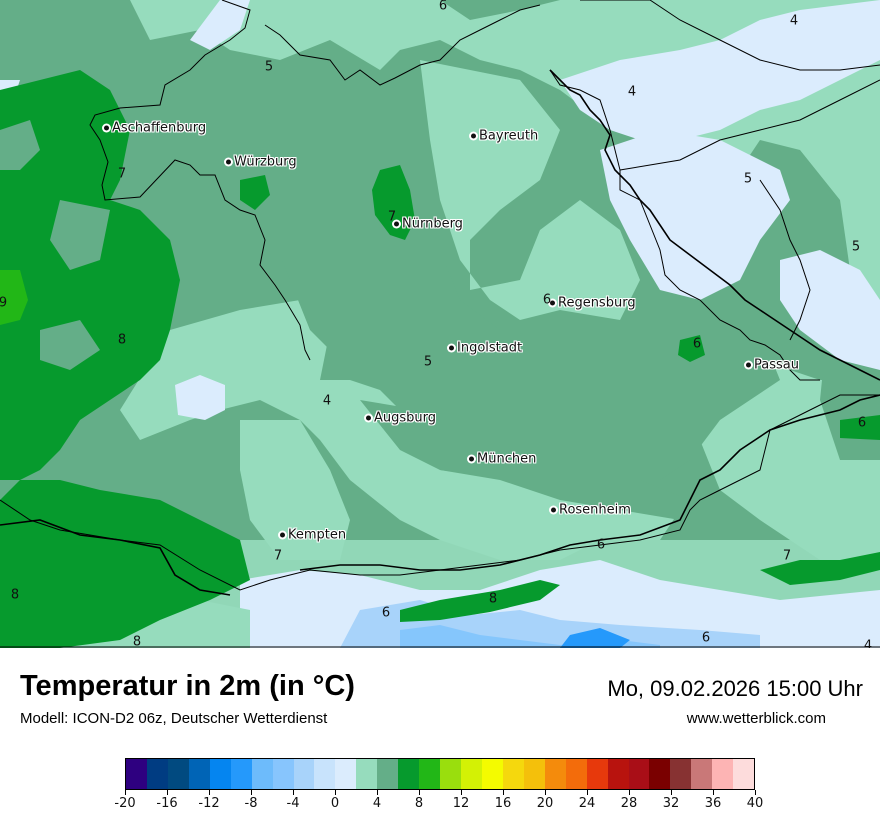 This screenshot has width=880, height=830. I want to click on city-name: Aschaffenburg, so click(159, 128).